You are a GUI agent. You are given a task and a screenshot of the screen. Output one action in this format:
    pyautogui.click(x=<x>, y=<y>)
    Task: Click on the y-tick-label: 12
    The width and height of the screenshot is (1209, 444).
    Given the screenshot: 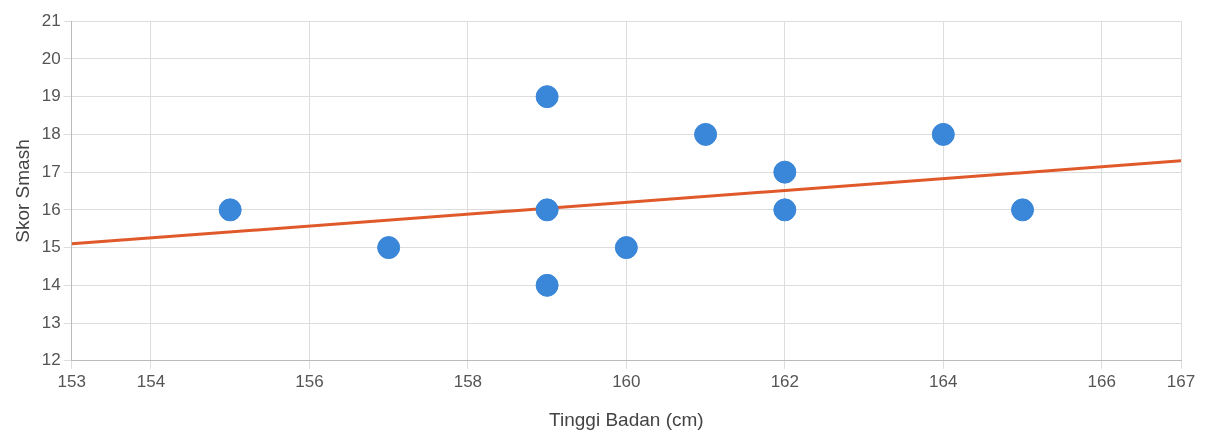 What is the action you would take?
    pyautogui.click(x=51, y=360)
    